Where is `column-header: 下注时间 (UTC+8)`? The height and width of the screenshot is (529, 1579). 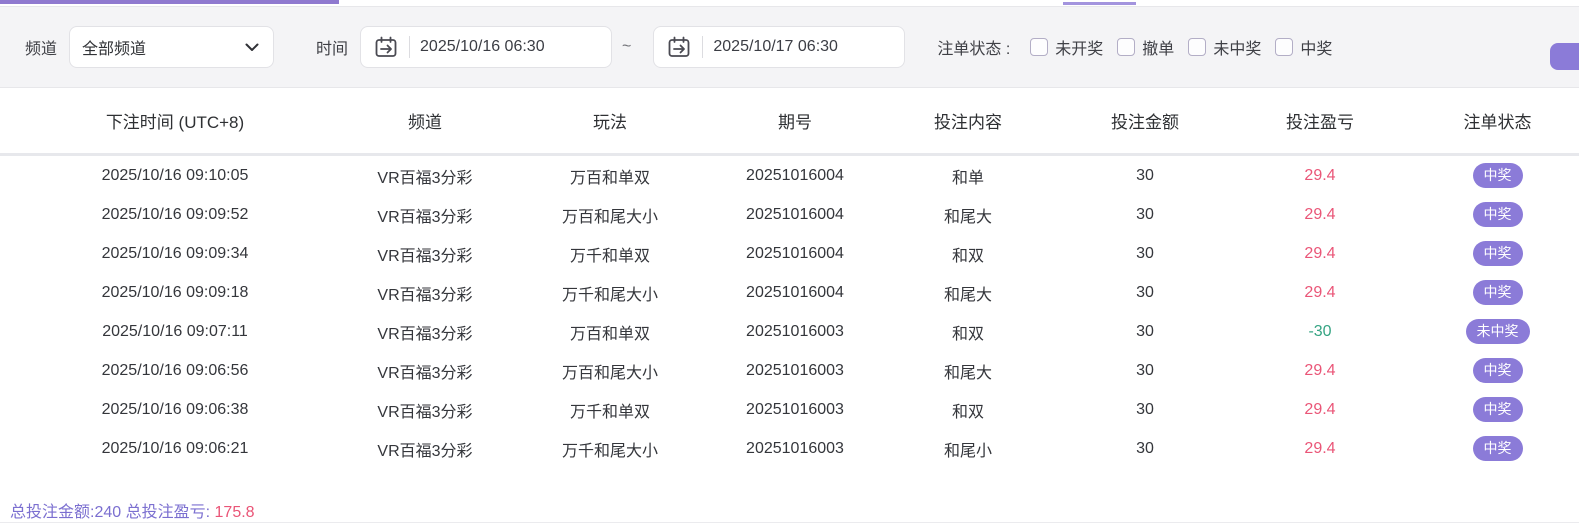
column-header: 下注时间 (UTC+8) is located at coordinates (175, 122).